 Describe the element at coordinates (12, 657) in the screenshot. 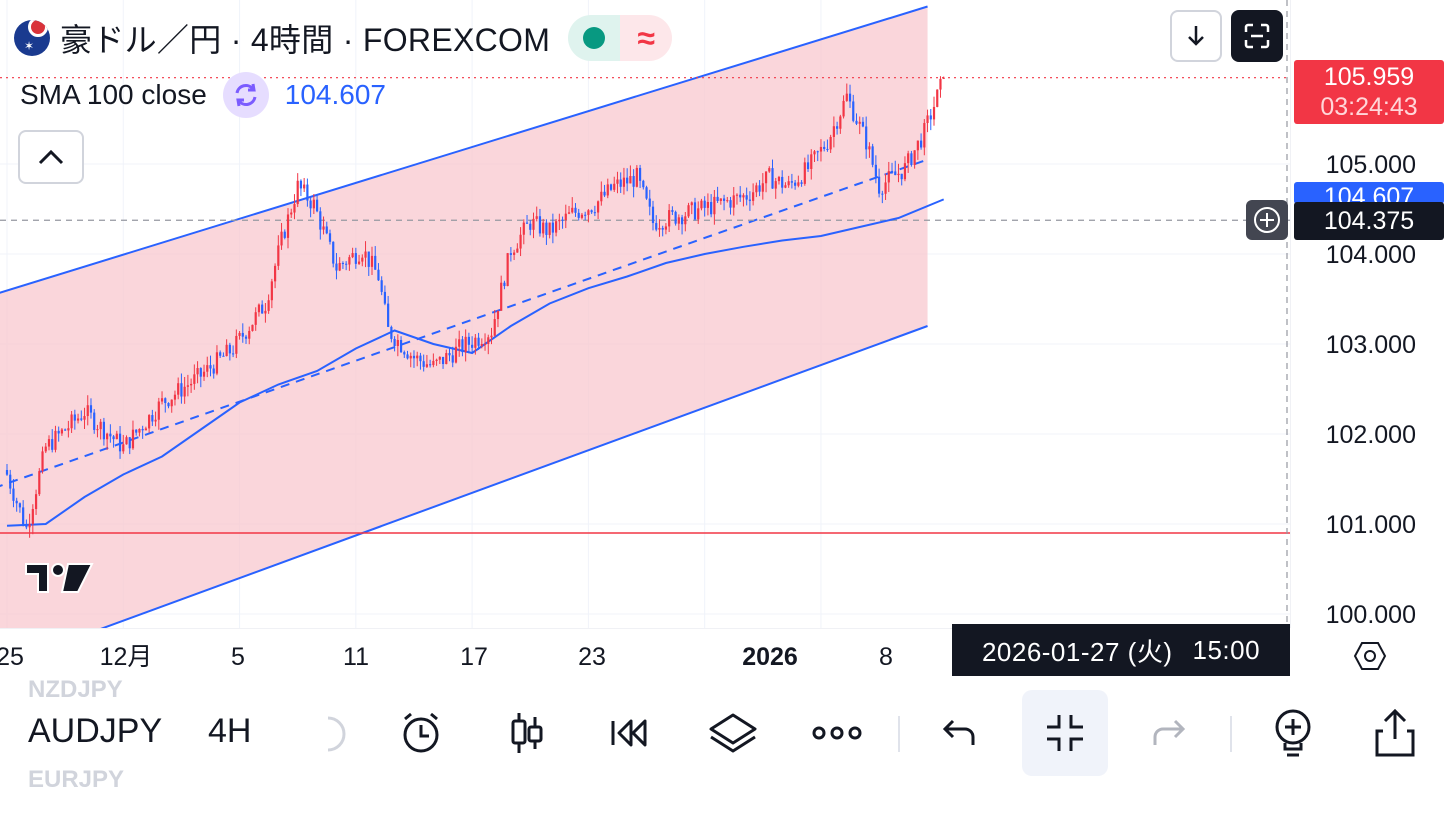

I see `time-tick-label: 25` at that location.